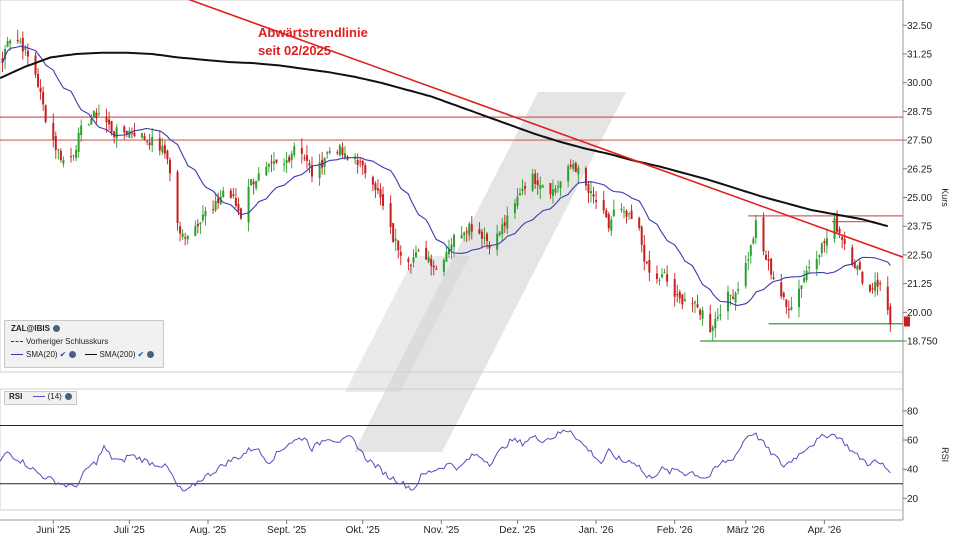  Describe the element at coordinates (83, 354) in the screenshot. I see `legend-sma-row: SMA(20) ✔ SMA(200) ✔` at that location.